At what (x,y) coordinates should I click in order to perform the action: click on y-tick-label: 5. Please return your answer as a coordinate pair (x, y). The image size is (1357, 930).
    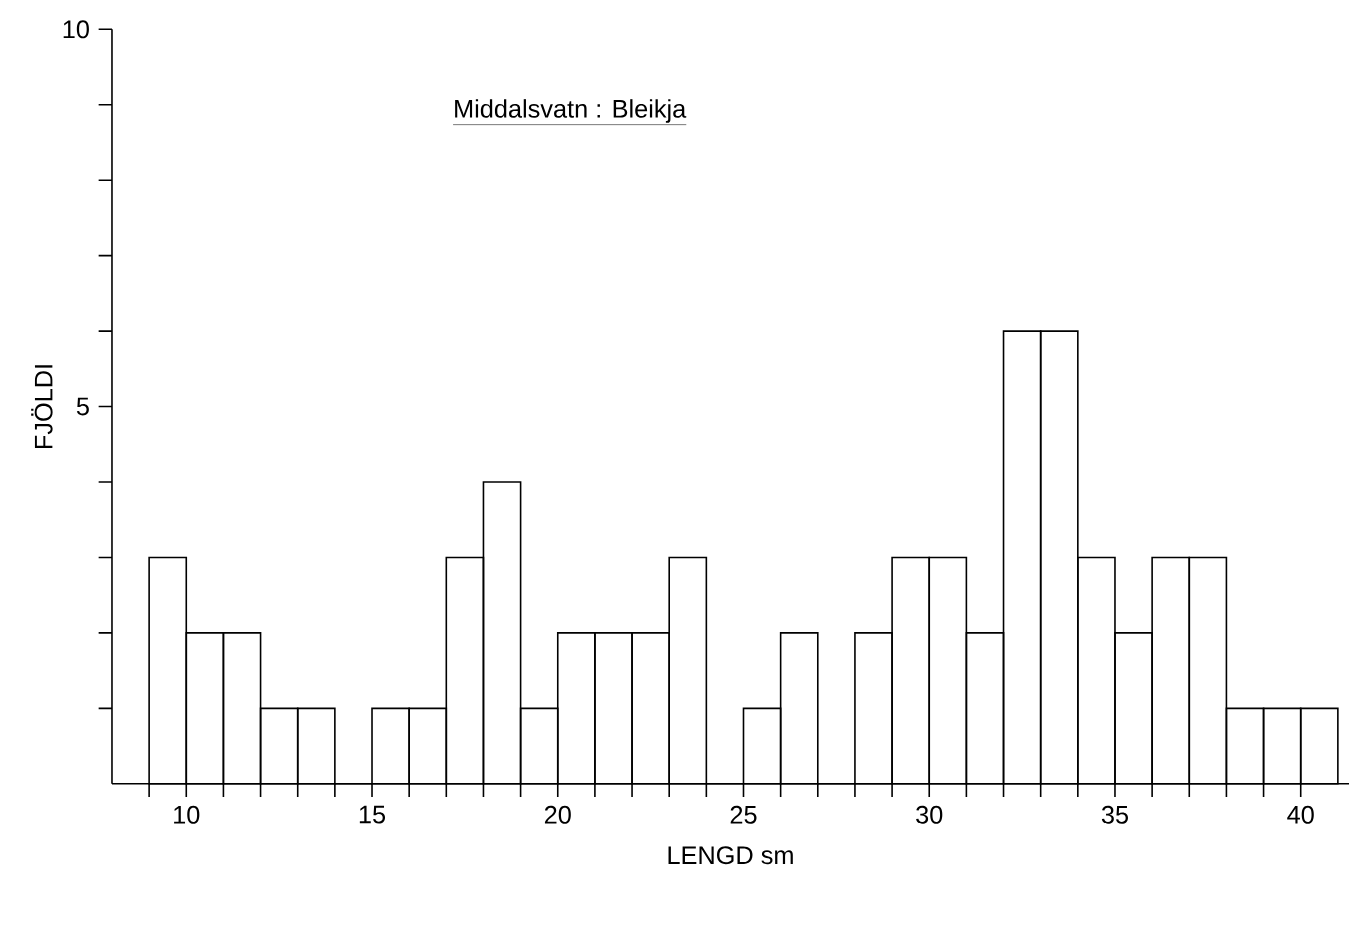
    Looking at the image, I should click on (82, 406).